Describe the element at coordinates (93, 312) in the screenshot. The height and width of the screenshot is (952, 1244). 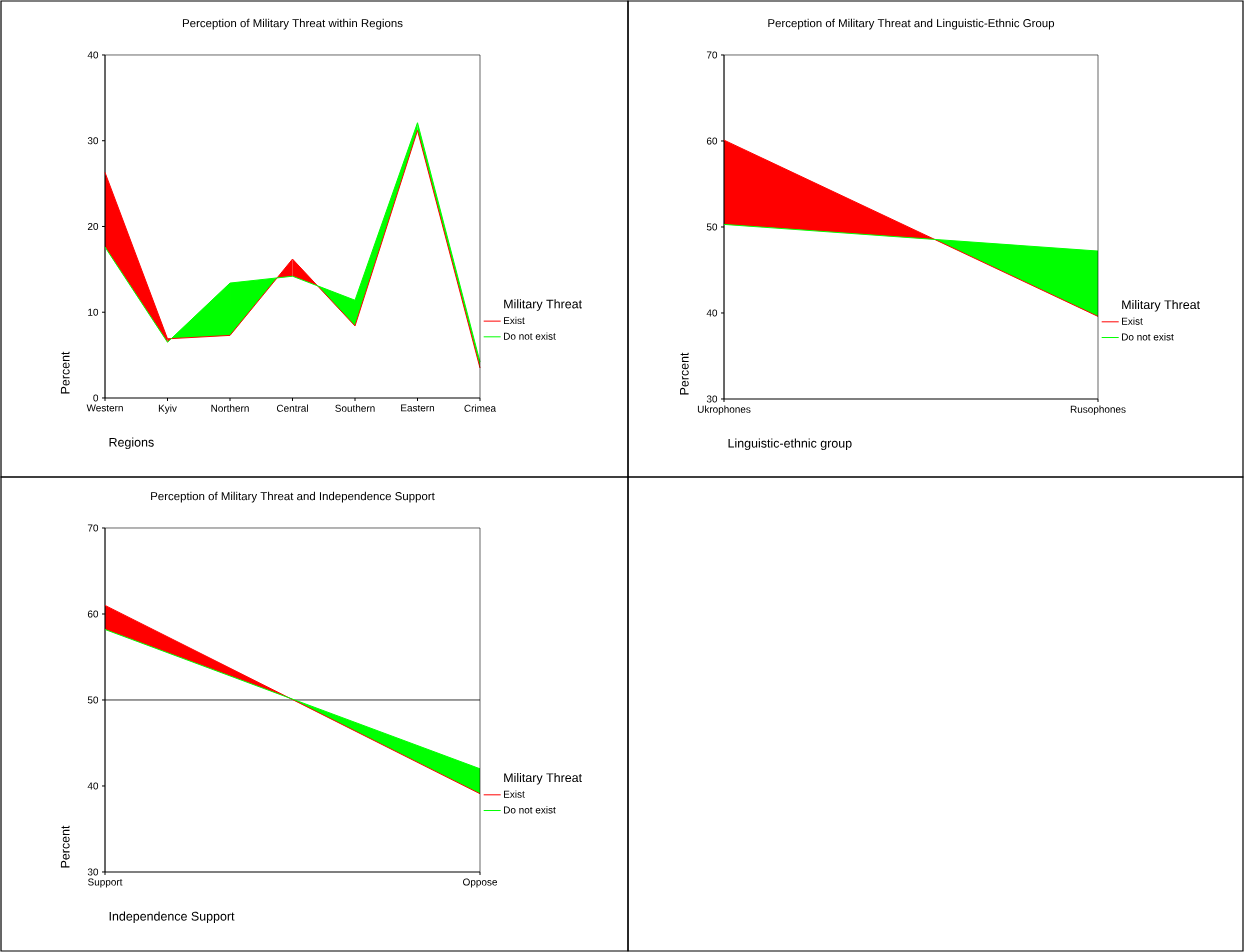
I see `y-tick-label: 10` at that location.